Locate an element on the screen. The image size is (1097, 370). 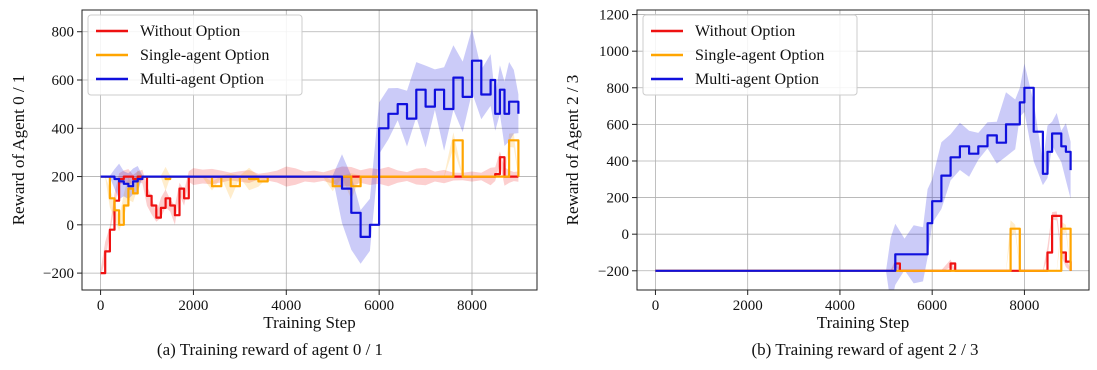
band-single-agent-option is located at coordinates (863, 246).